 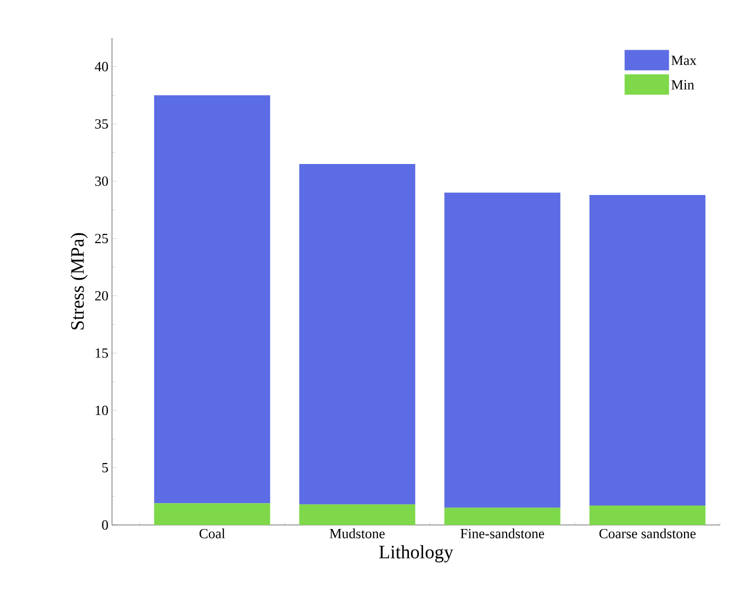 I want to click on x-tick-label: Mudstone, so click(x=357, y=533).